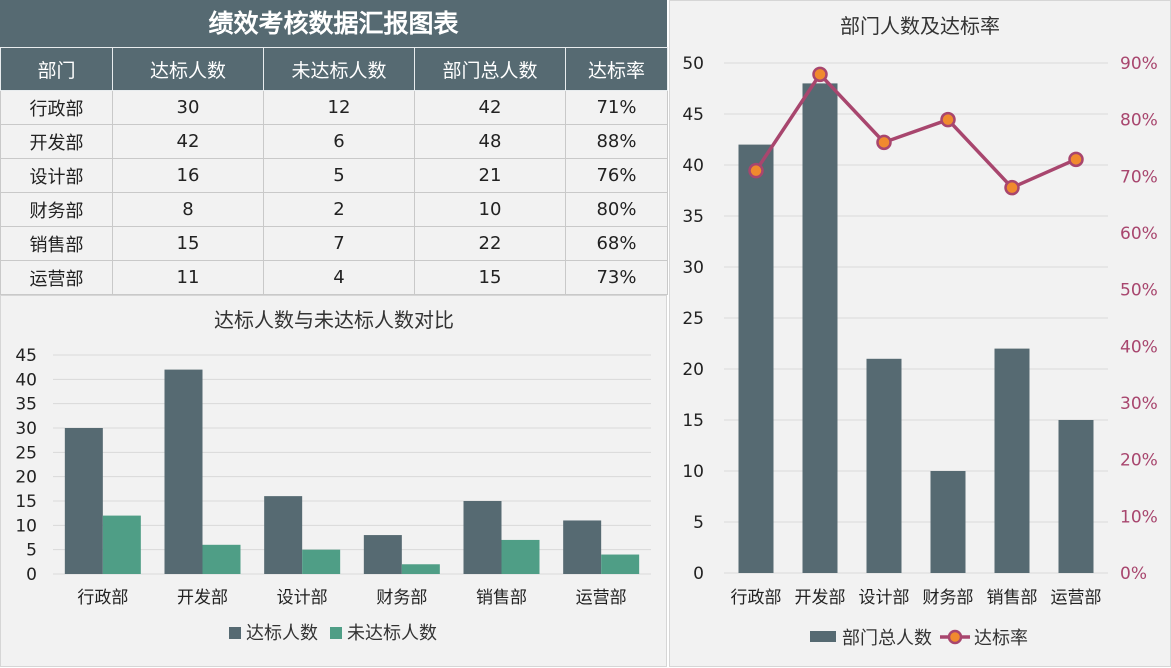 Image resolution: width=1171 pixels, height=668 pixels. What do you see at coordinates (1139, 177) in the screenshot?
I see `y2-tick-label: 70%` at bounding box center [1139, 177].